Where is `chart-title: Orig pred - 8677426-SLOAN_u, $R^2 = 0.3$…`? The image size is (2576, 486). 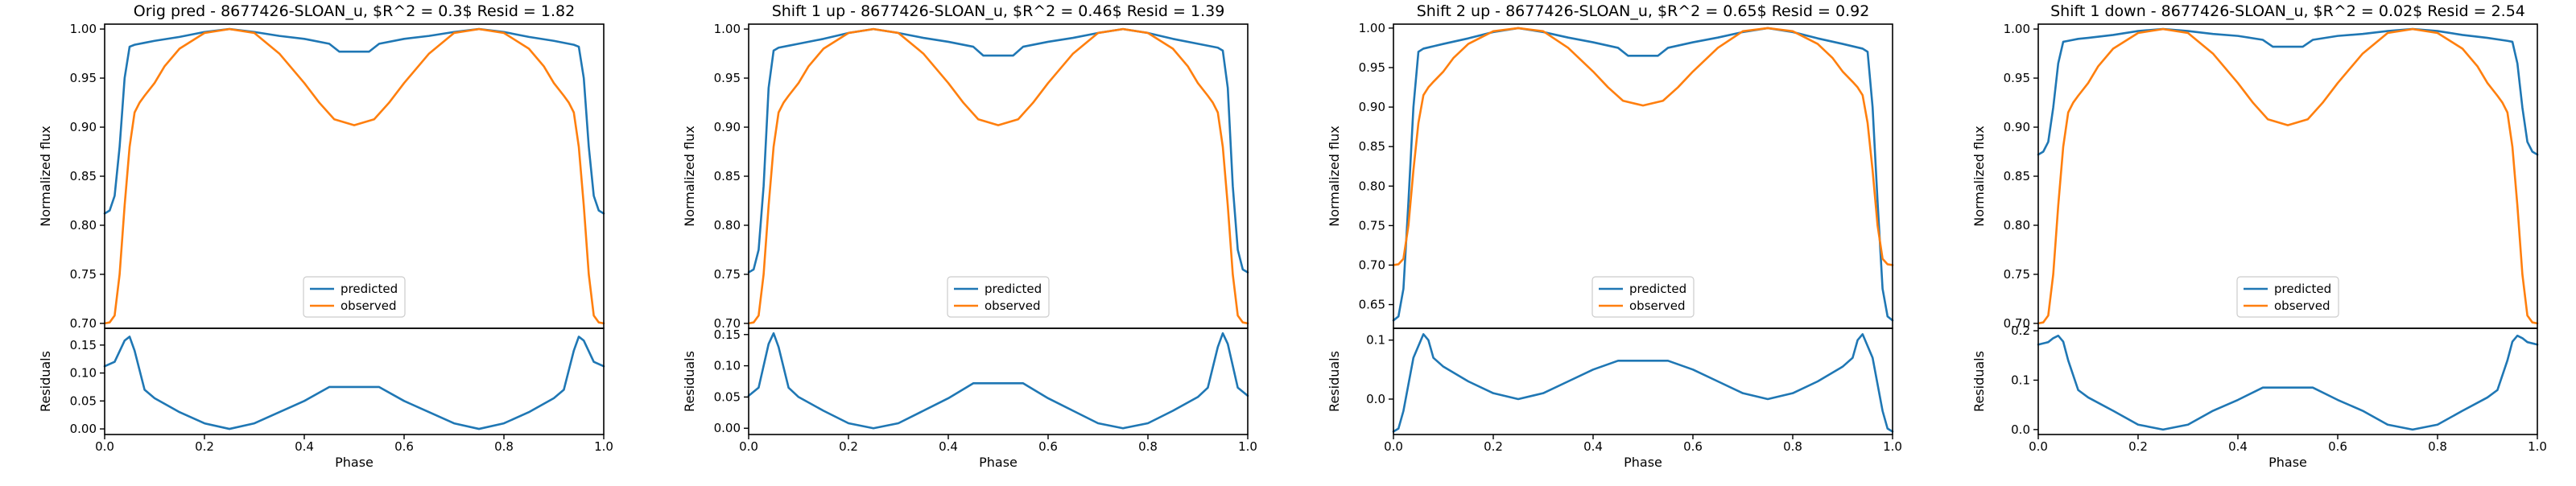
chart-title: Orig pred - 8677426-SLOAN_u, $R^2 = 0.3$… is located at coordinates (354, 11).